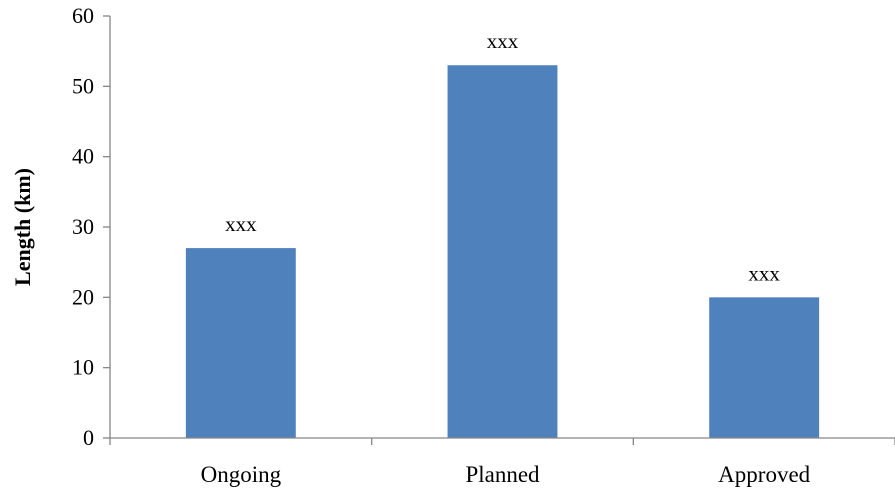 The width and height of the screenshot is (895, 497). What do you see at coordinates (83, 156) in the screenshot?
I see `y-tick-label: 40` at bounding box center [83, 156].